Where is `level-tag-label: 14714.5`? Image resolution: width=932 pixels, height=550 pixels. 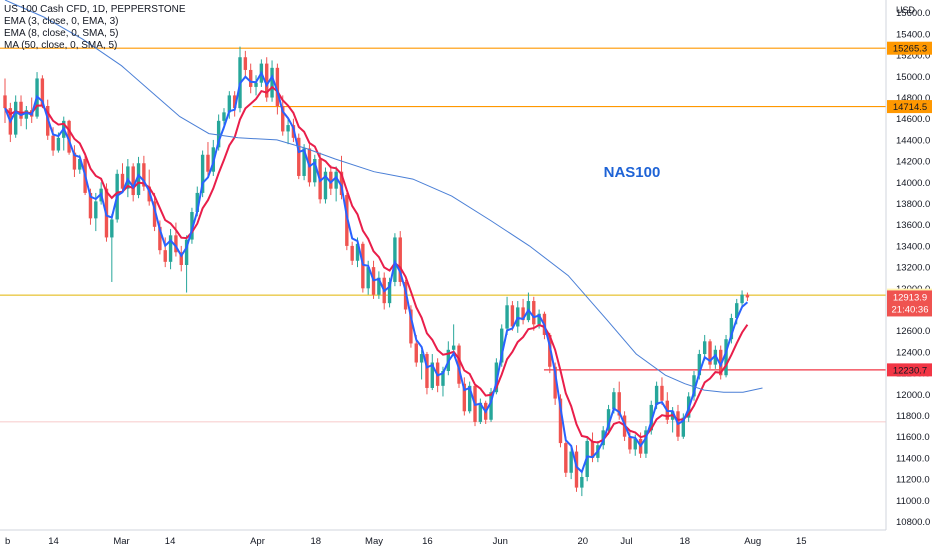
level-tag-label: 14714.5 is located at coordinates (910, 107).